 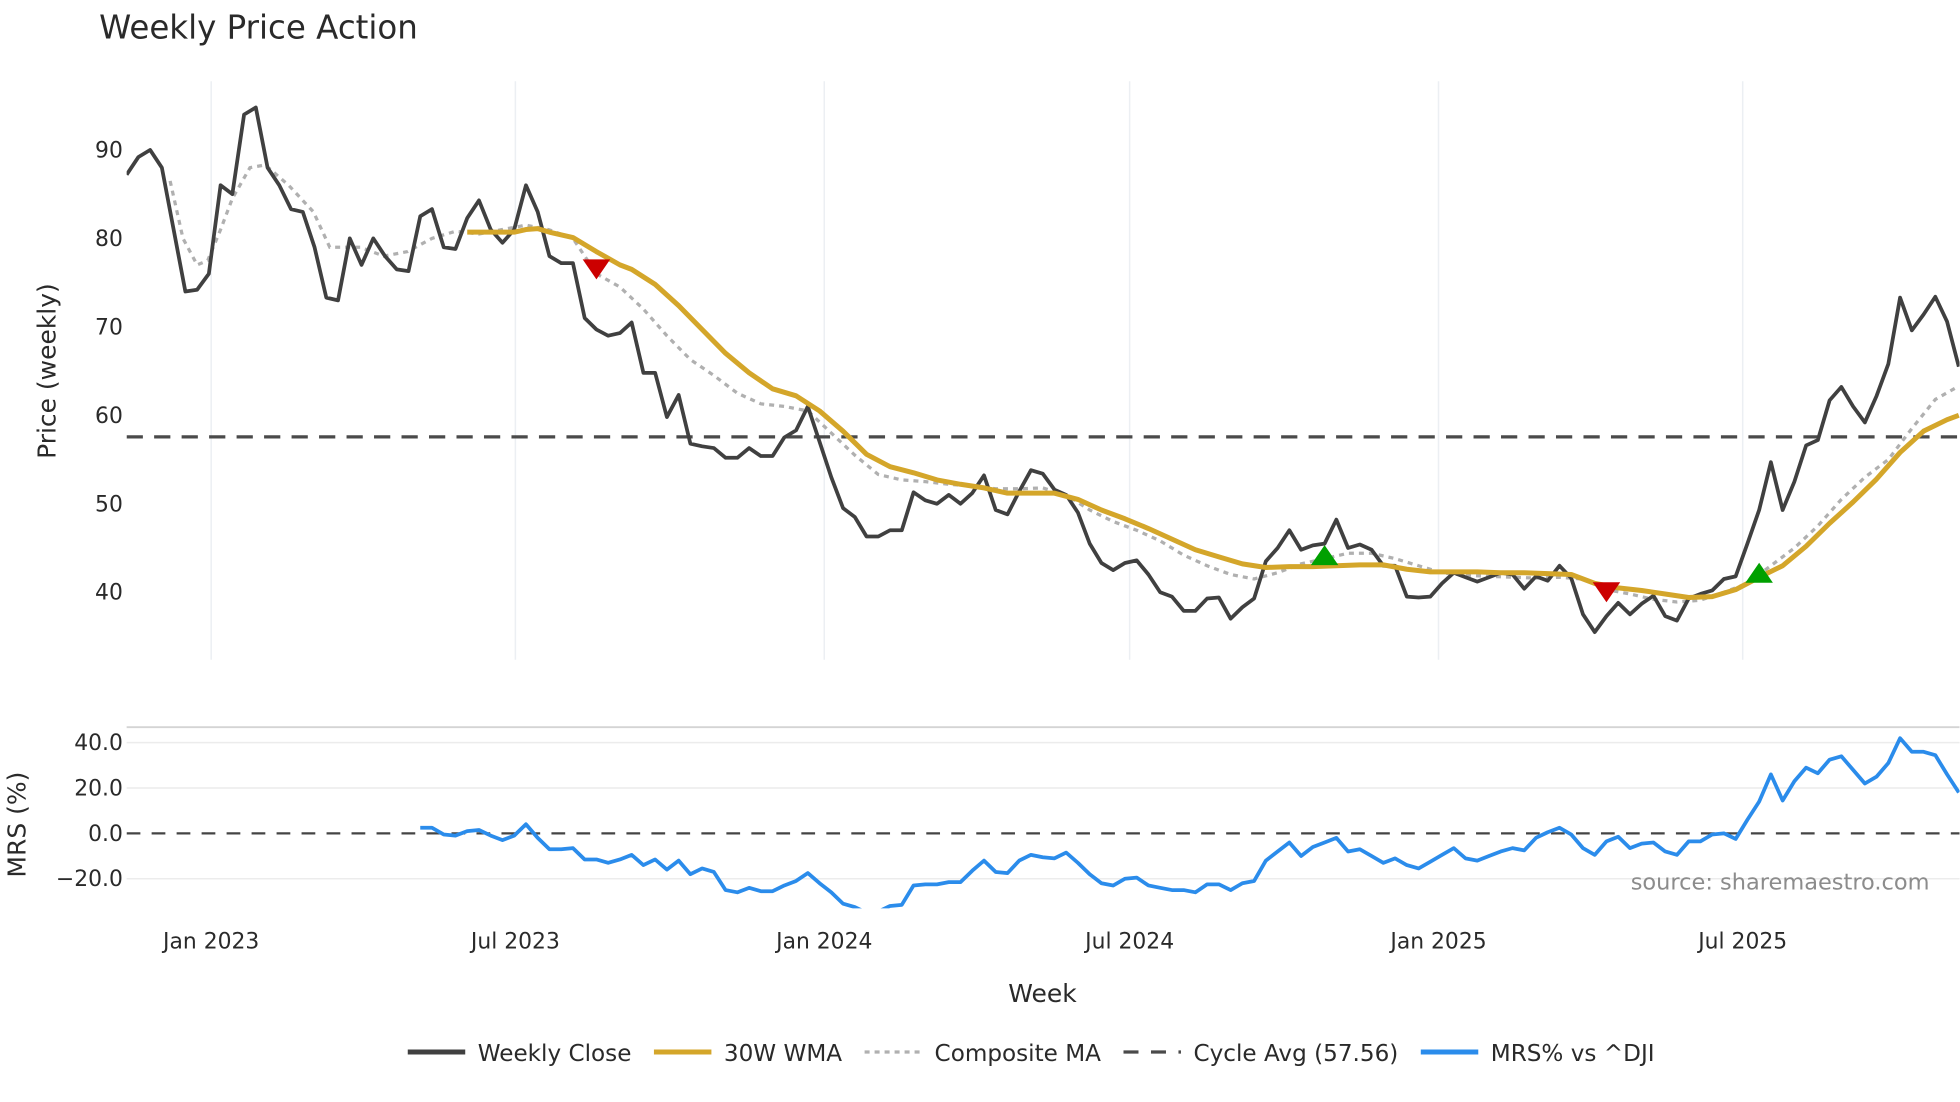 I want to click on mrs-line, so click(x=1190, y=822).